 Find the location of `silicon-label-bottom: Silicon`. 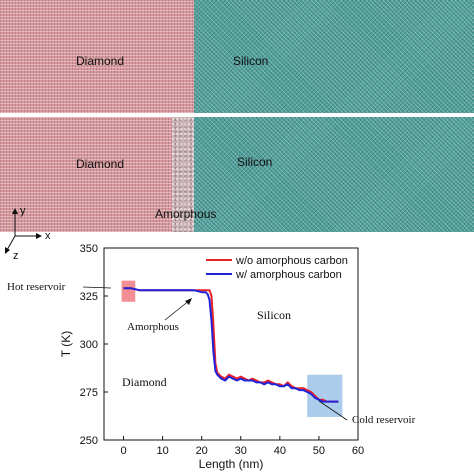

silicon-label-bottom: Silicon is located at coordinates (255, 162).